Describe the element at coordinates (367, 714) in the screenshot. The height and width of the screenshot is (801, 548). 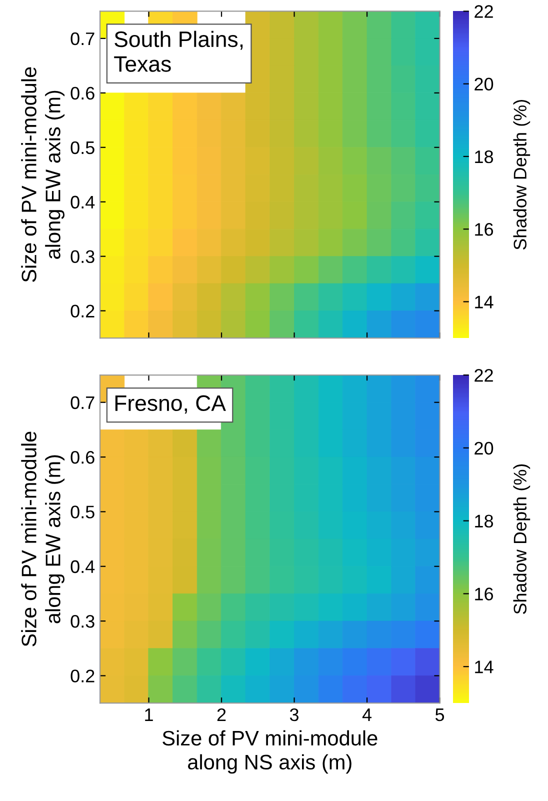
I see `x-tick-label: 4` at that location.